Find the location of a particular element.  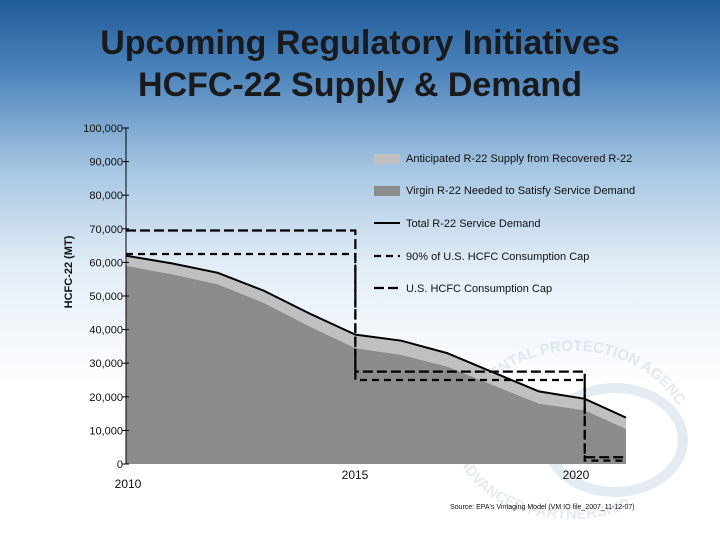

title-line-2: HCFC-22 Supply & Demand is located at coordinates (360, 85).